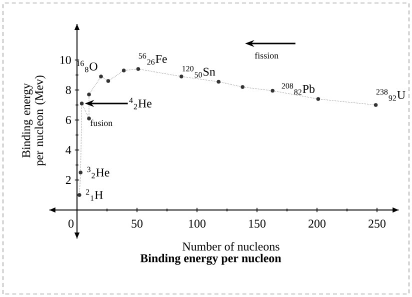 Image resolution: width=412 pixels, height=297 pixels. What do you see at coordinates (231, 246) in the screenshot?
I see `x-axis-title: Number of nucleons` at bounding box center [231, 246].